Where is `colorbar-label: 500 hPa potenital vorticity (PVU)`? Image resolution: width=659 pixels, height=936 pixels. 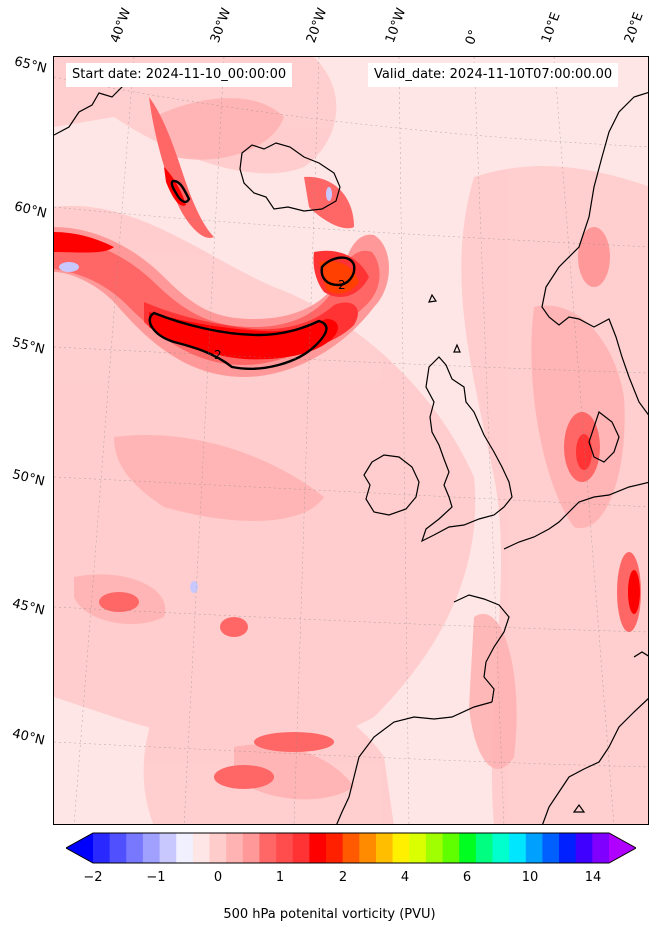
colorbar-label: 500 hPa potenital vorticity (PVU) is located at coordinates (329, 914).